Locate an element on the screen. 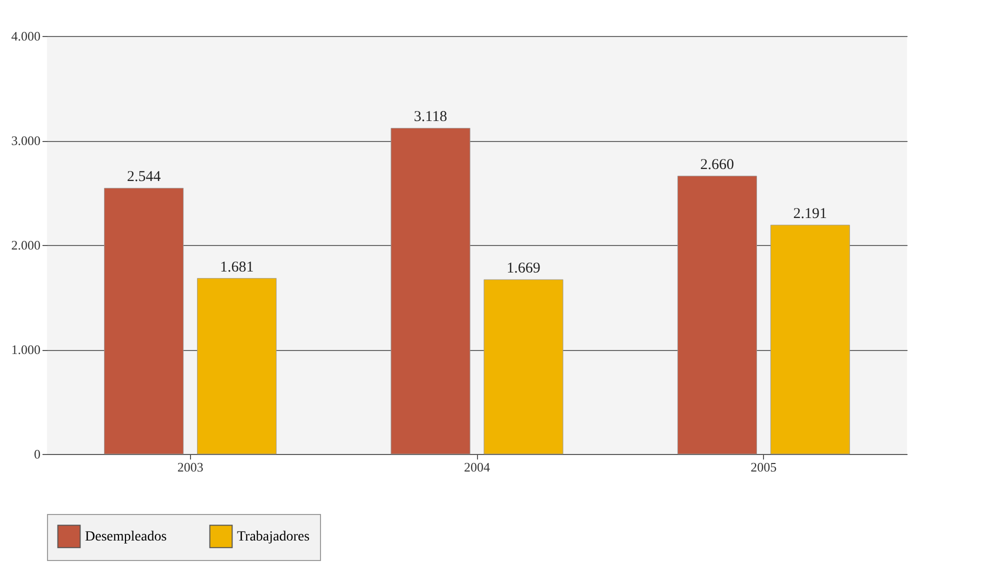  y-tick-label: 3.000 is located at coordinates (25, 140).